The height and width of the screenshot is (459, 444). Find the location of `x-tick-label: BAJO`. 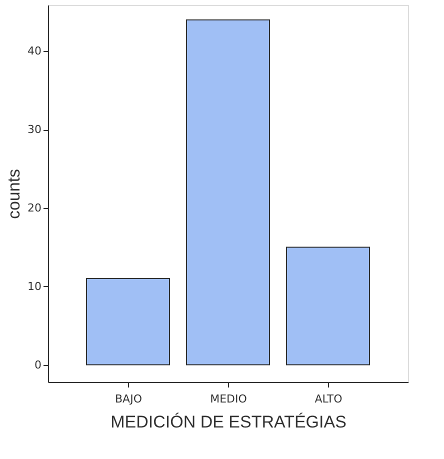

x-tick-label: BAJO is located at coordinates (128, 399).